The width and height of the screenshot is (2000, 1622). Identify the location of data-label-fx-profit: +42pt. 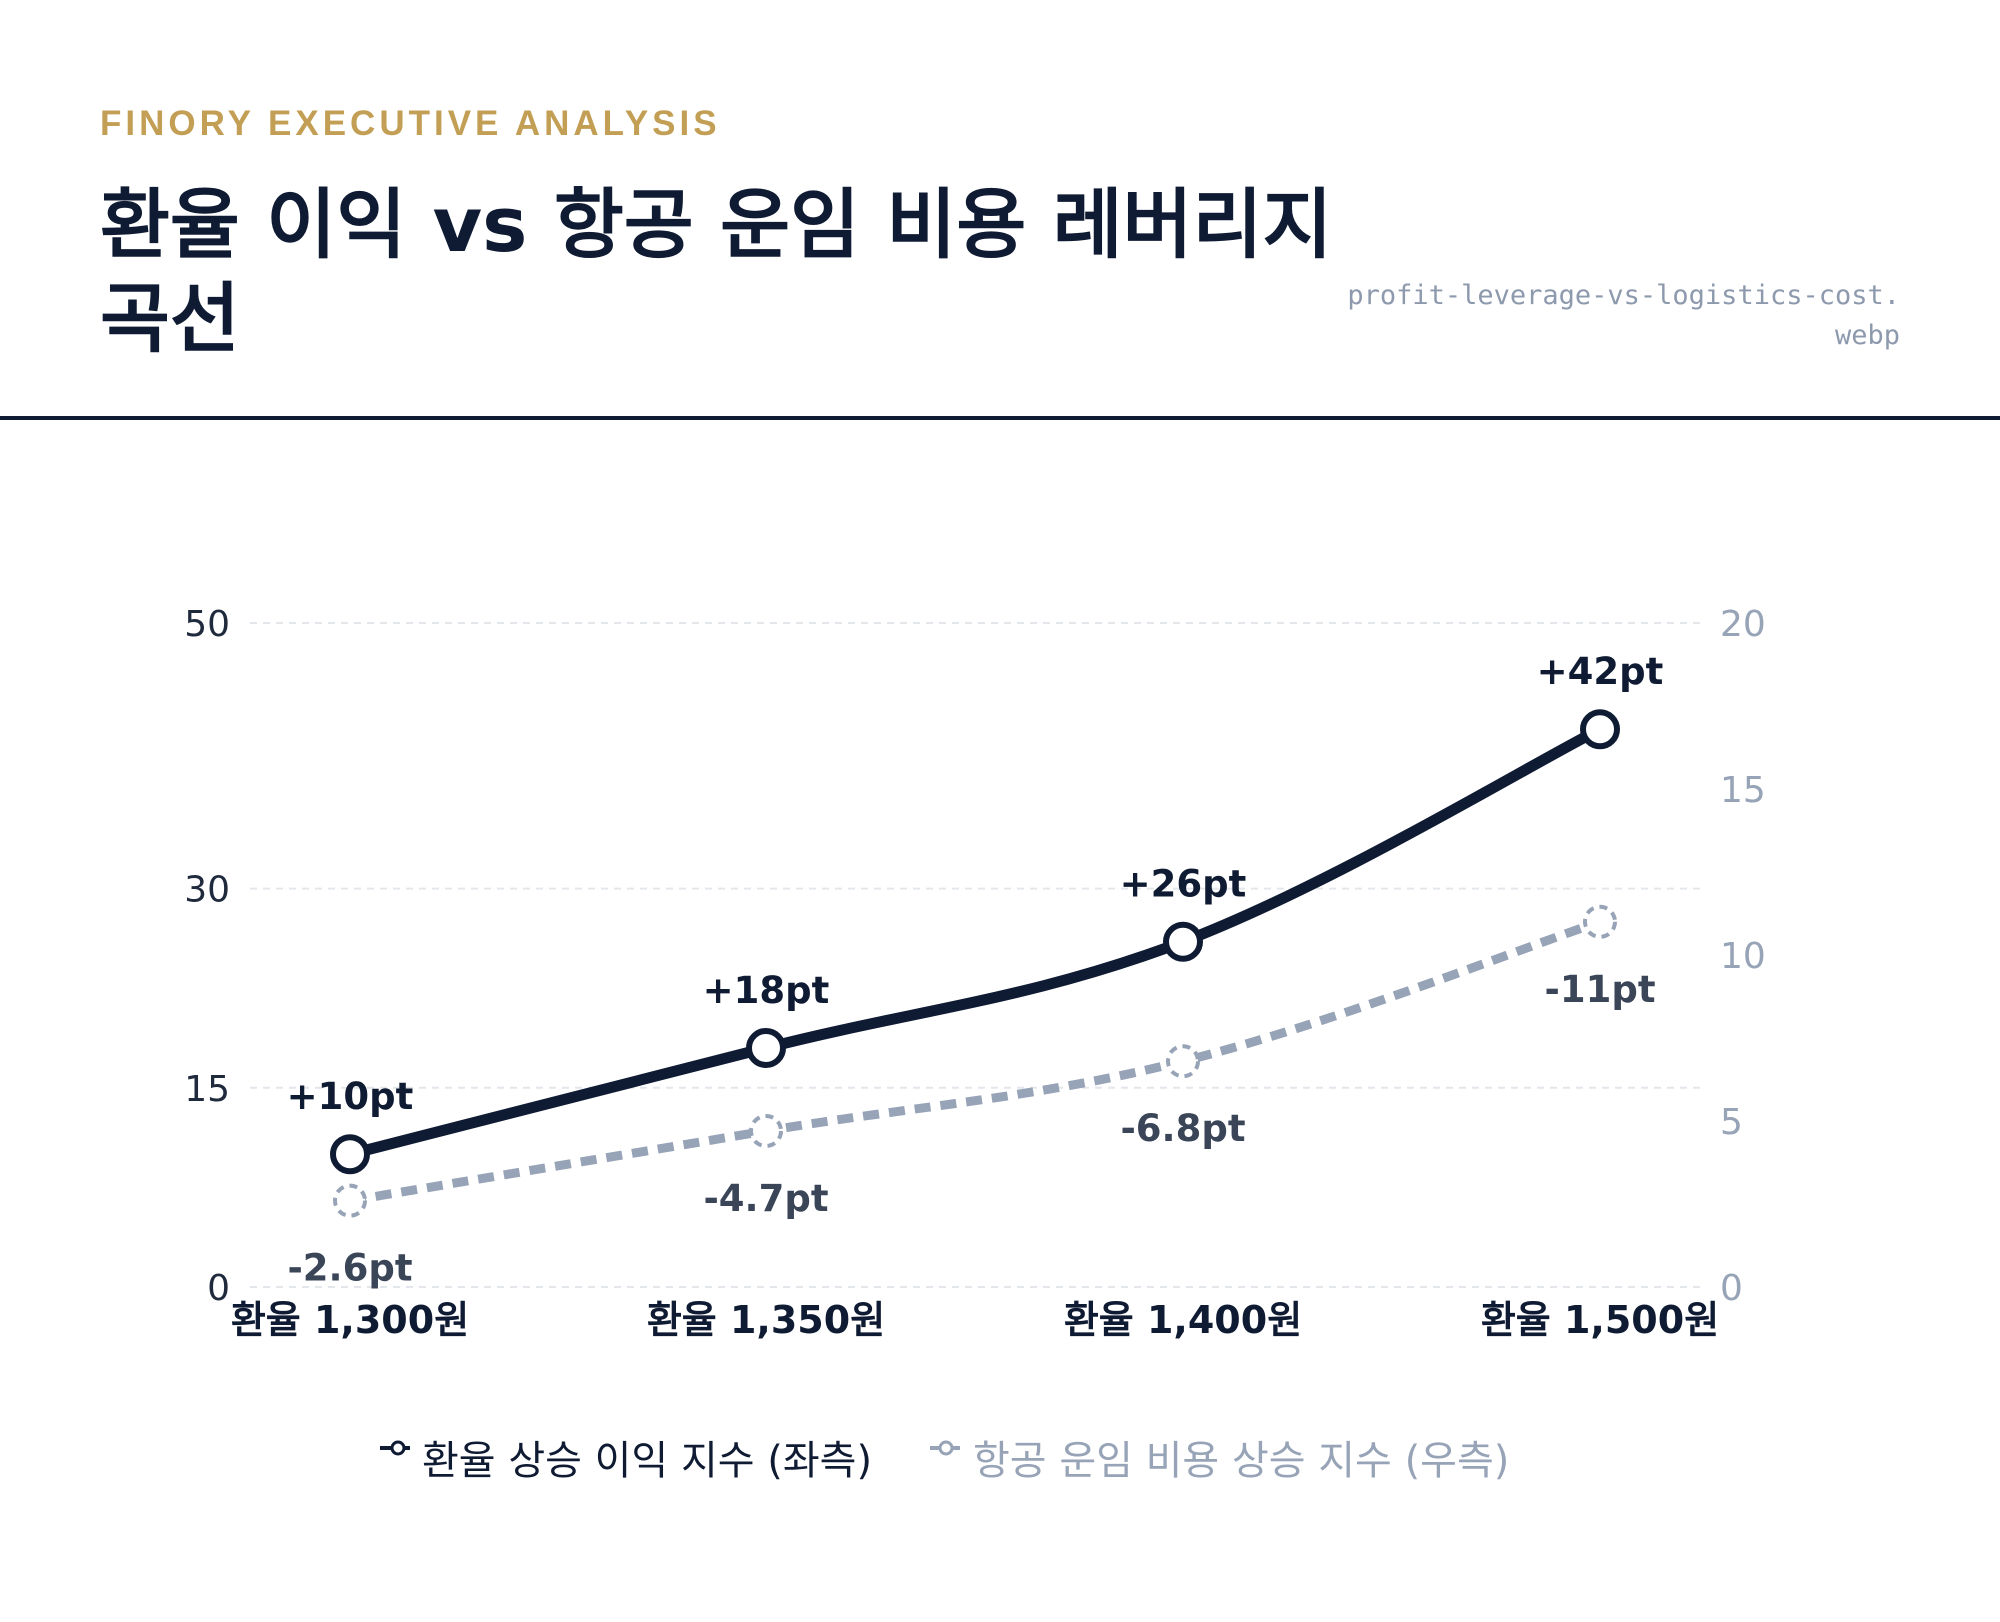
(1600, 671).